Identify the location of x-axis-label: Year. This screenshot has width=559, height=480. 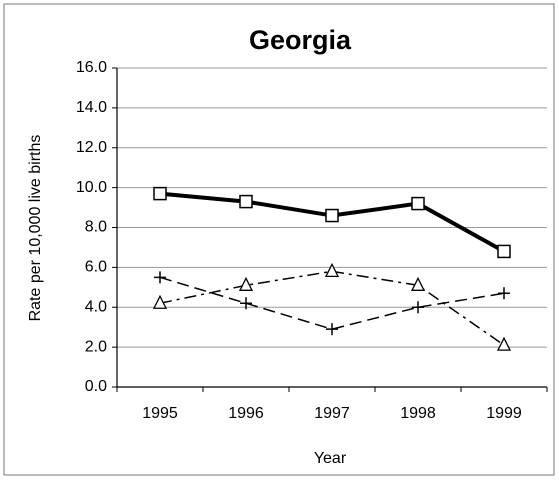
(330, 458).